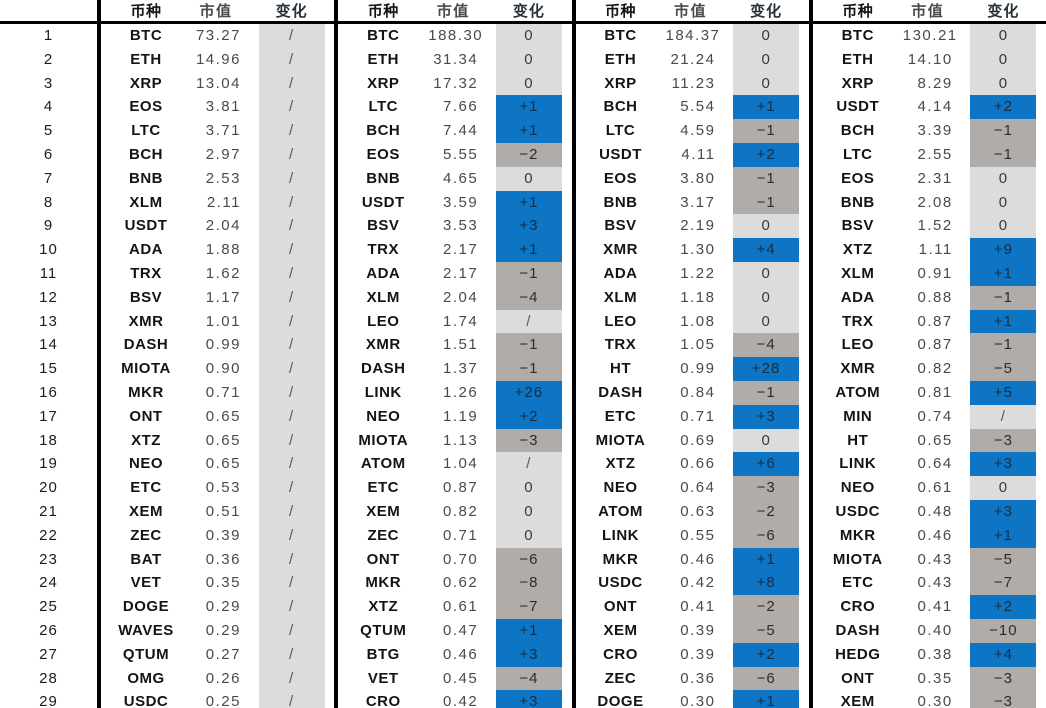 The height and width of the screenshot is (708, 1046). I want to click on change-cell-area: −5, so click(1003, 559).